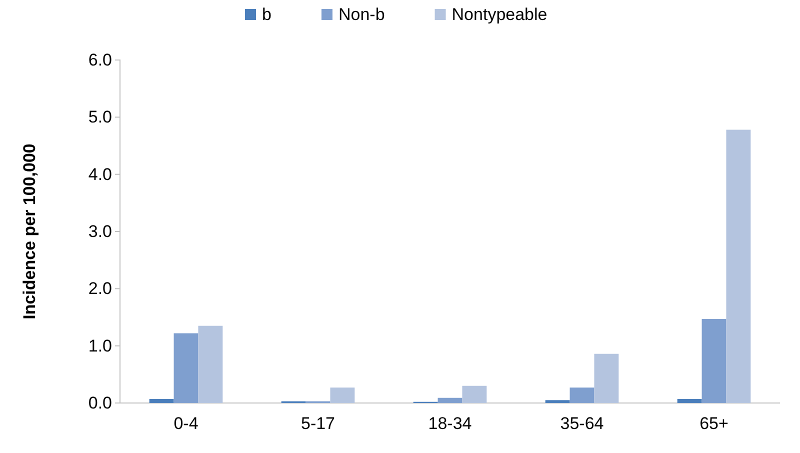 Image resolution: width=800 pixels, height=453 pixels. Describe the element at coordinates (186, 424) in the screenshot. I see `x-tick-label: 0-4` at that location.